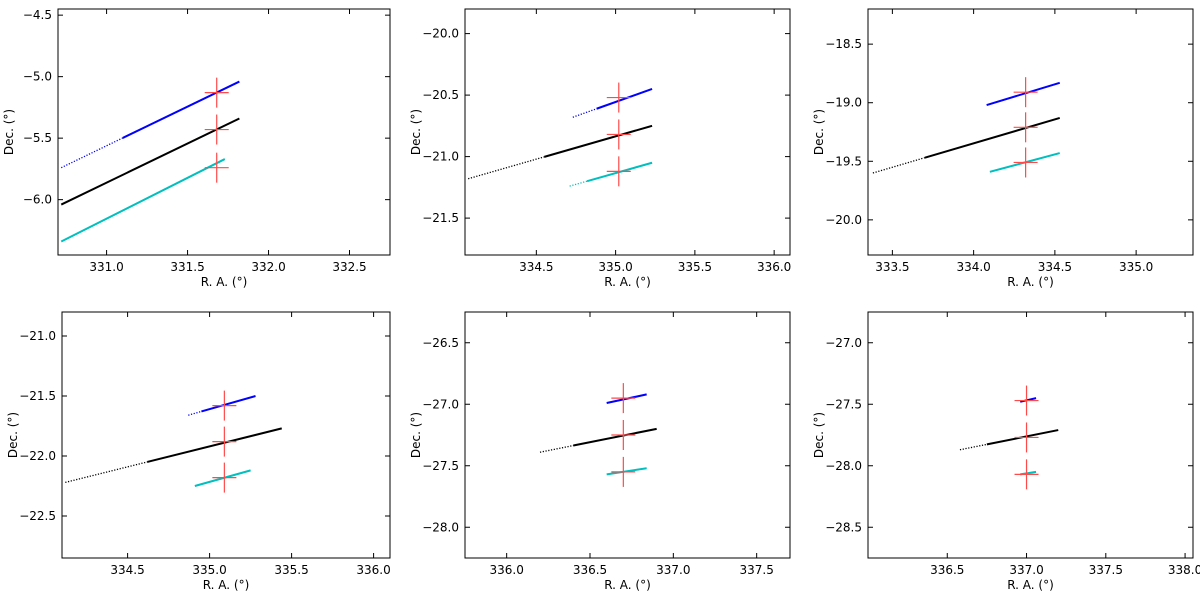 This screenshot has height=599, width=1200. I want to click on x-tick-label: 332.5, so click(349, 267).